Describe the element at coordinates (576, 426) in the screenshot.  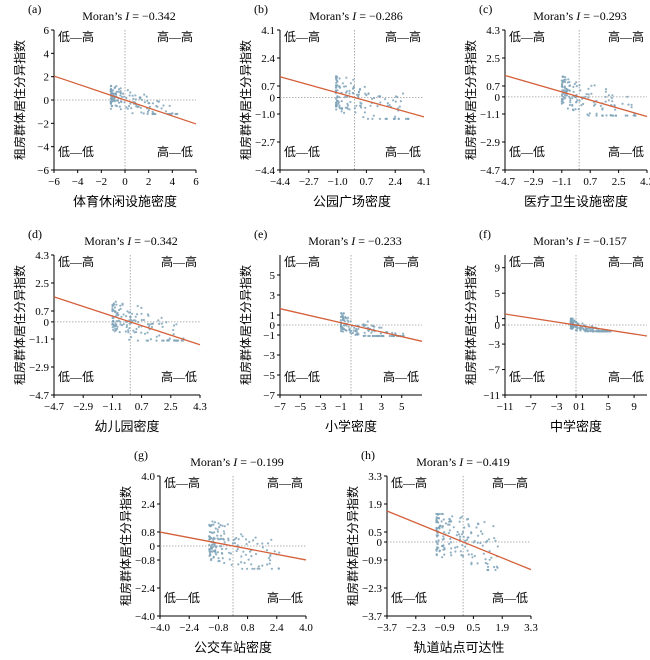
I see `x-axis-label: 中学密度` at that location.